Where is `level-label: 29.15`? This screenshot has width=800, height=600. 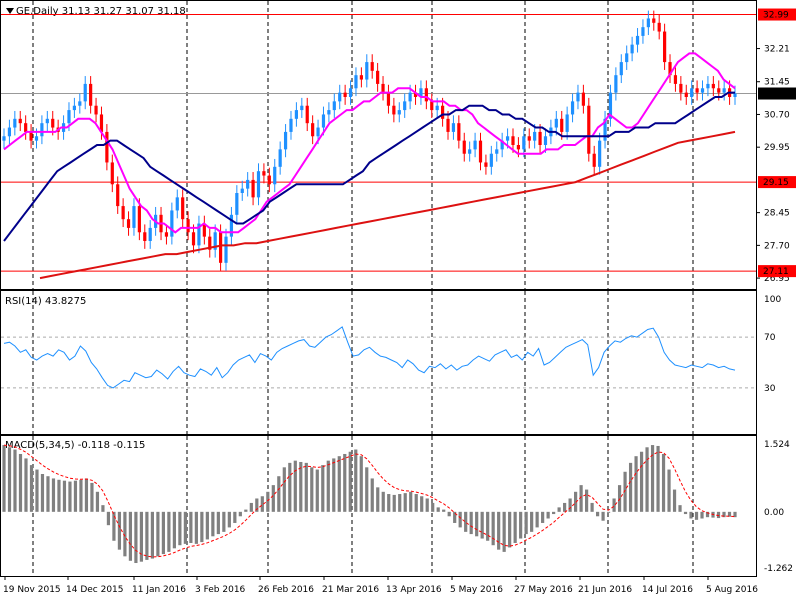
level-label: 29.15 is located at coordinates (776, 183).